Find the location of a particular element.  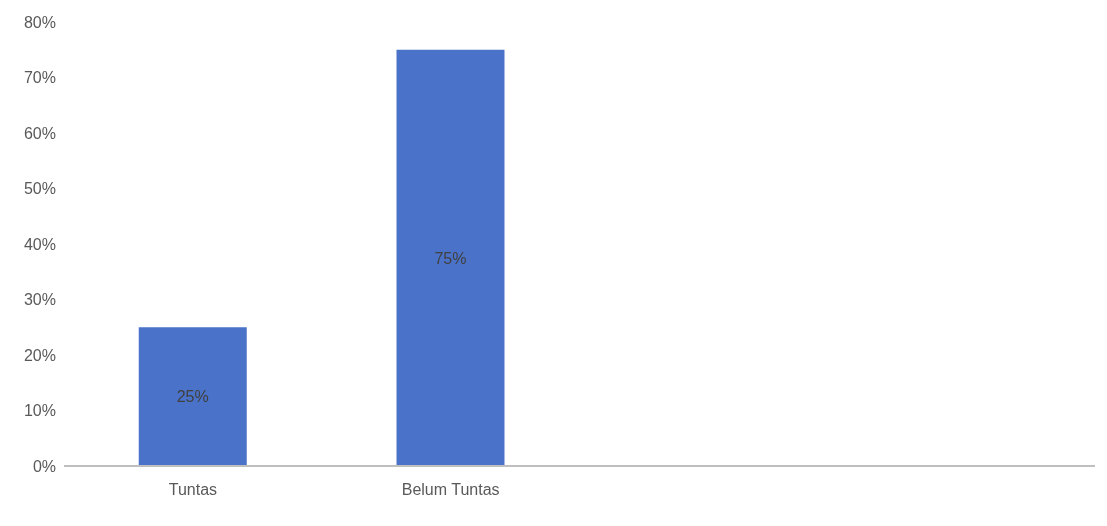

y-tick-label: 60% is located at coordinates (39, 133).